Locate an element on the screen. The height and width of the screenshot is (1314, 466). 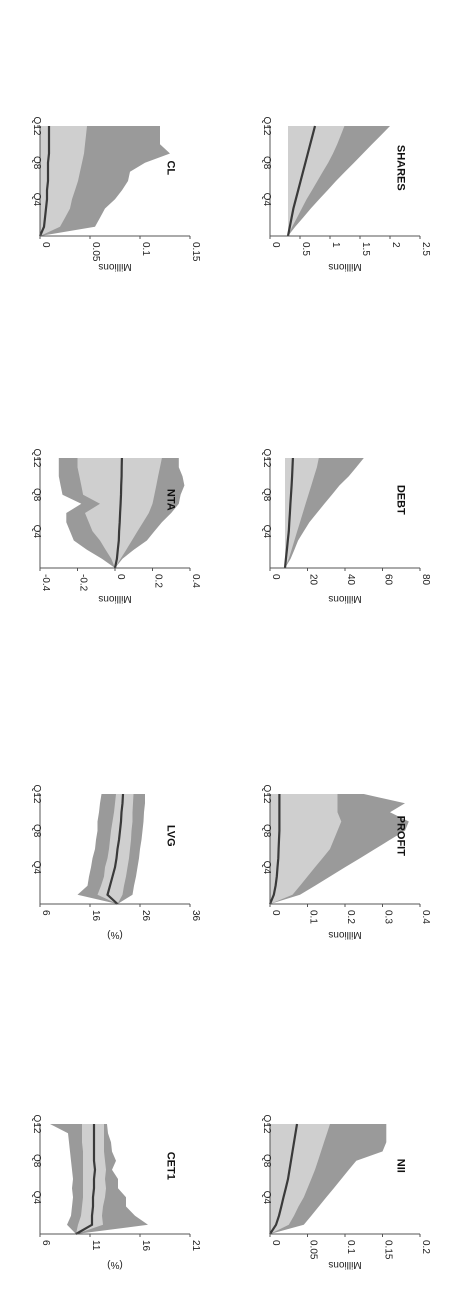
cet1-ytick-label: 16 is located at coordinates (145, 1246).